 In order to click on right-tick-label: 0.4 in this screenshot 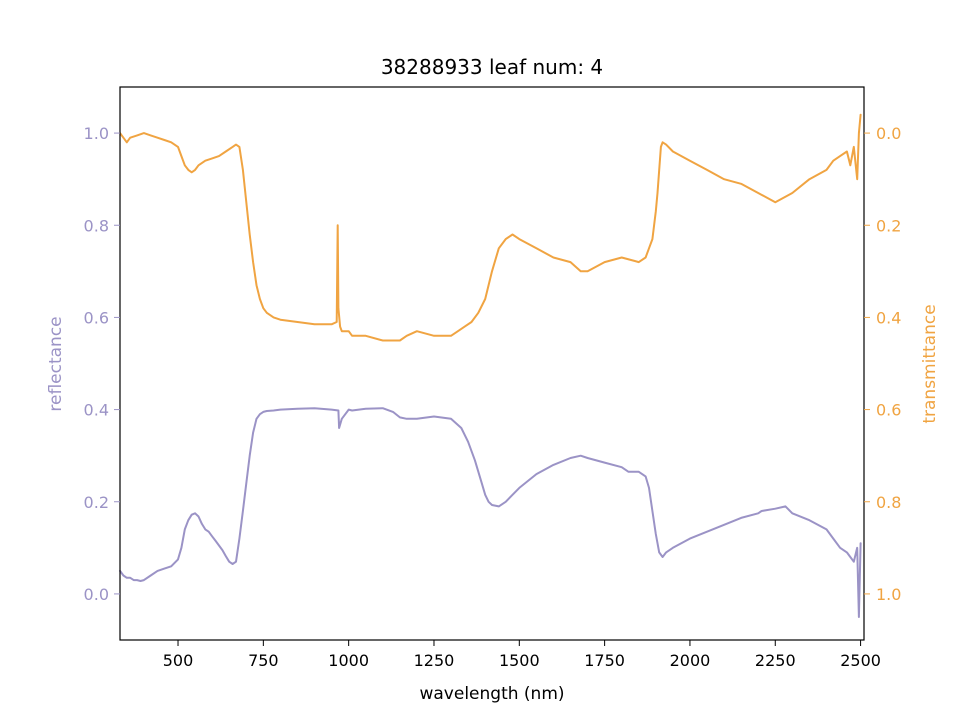, I will do `click(888, 317)`.